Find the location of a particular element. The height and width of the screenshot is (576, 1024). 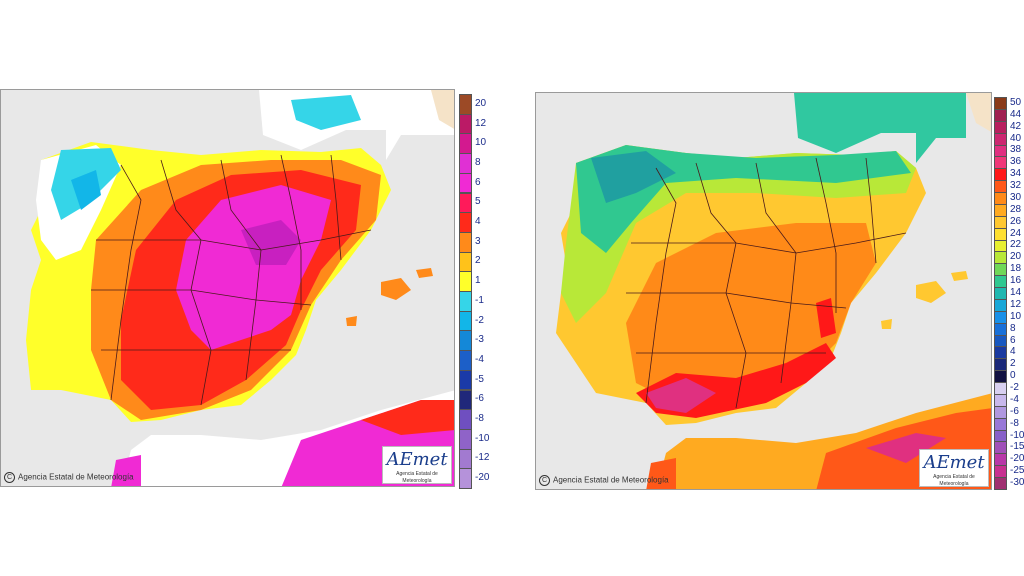

legend-label: -15 is located at coordinates (1017, 447).